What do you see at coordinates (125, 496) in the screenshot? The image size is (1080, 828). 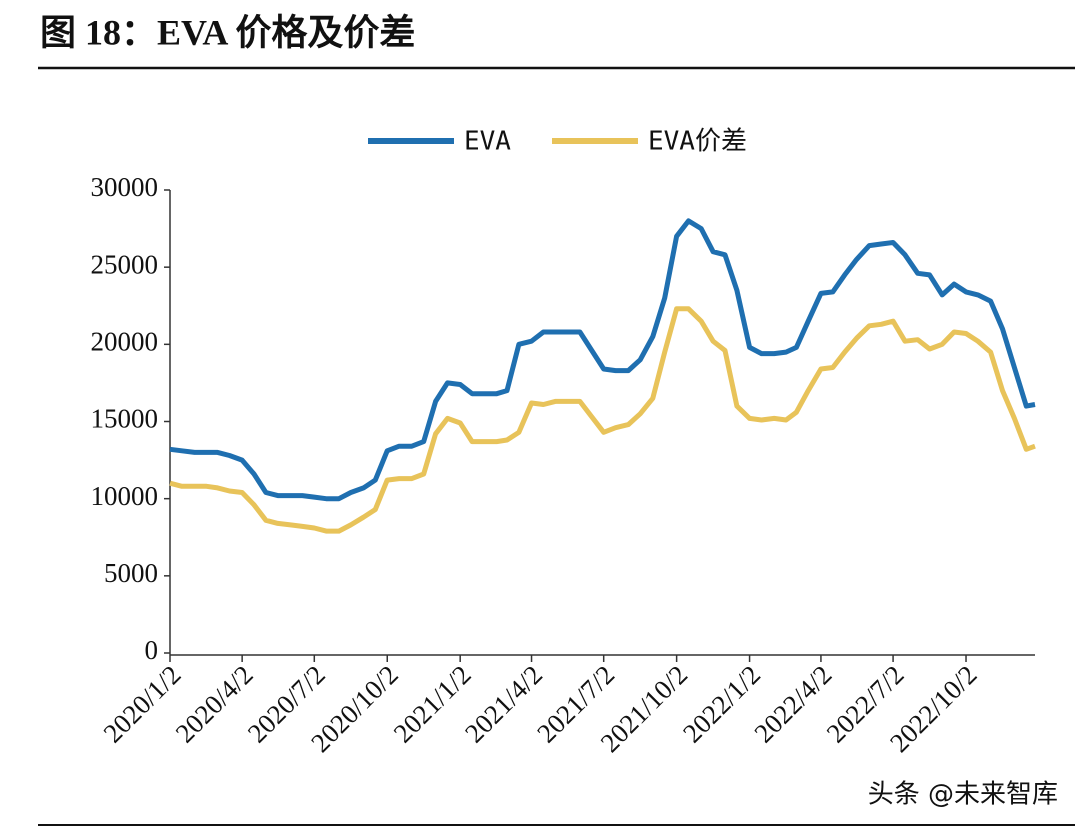 I see `y-tick-label: 10000` at bounding box center [125, 496].